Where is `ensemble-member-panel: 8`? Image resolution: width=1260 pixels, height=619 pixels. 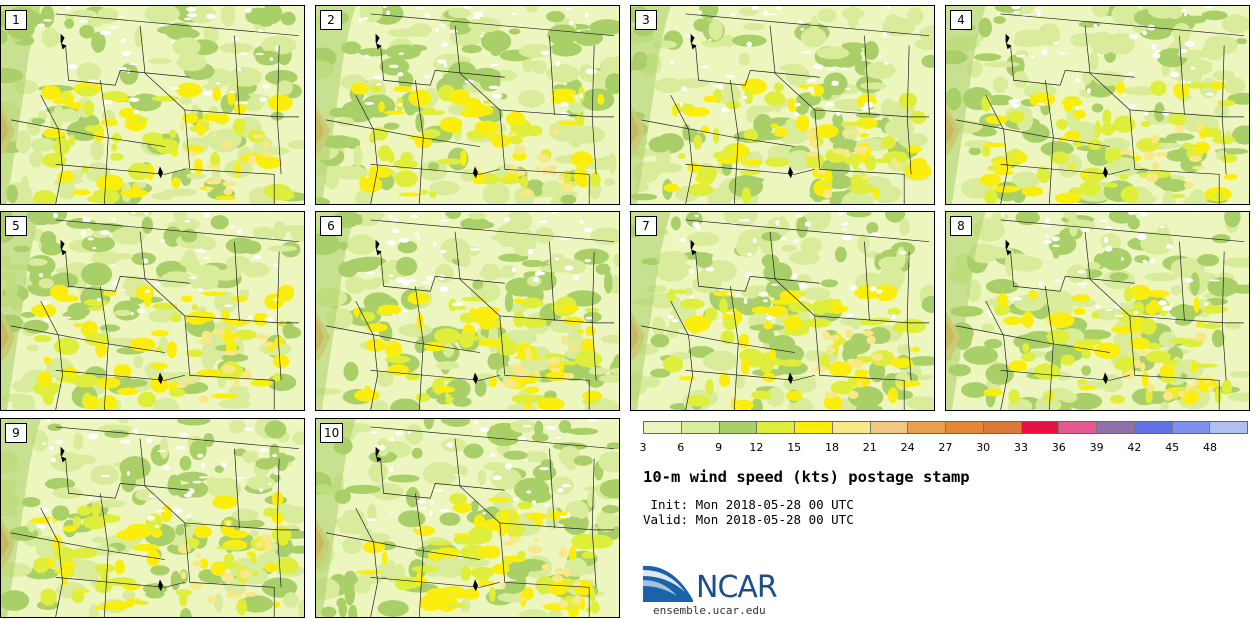 ensemble-member-panel: 8 is located at coordinates (1097, 311).